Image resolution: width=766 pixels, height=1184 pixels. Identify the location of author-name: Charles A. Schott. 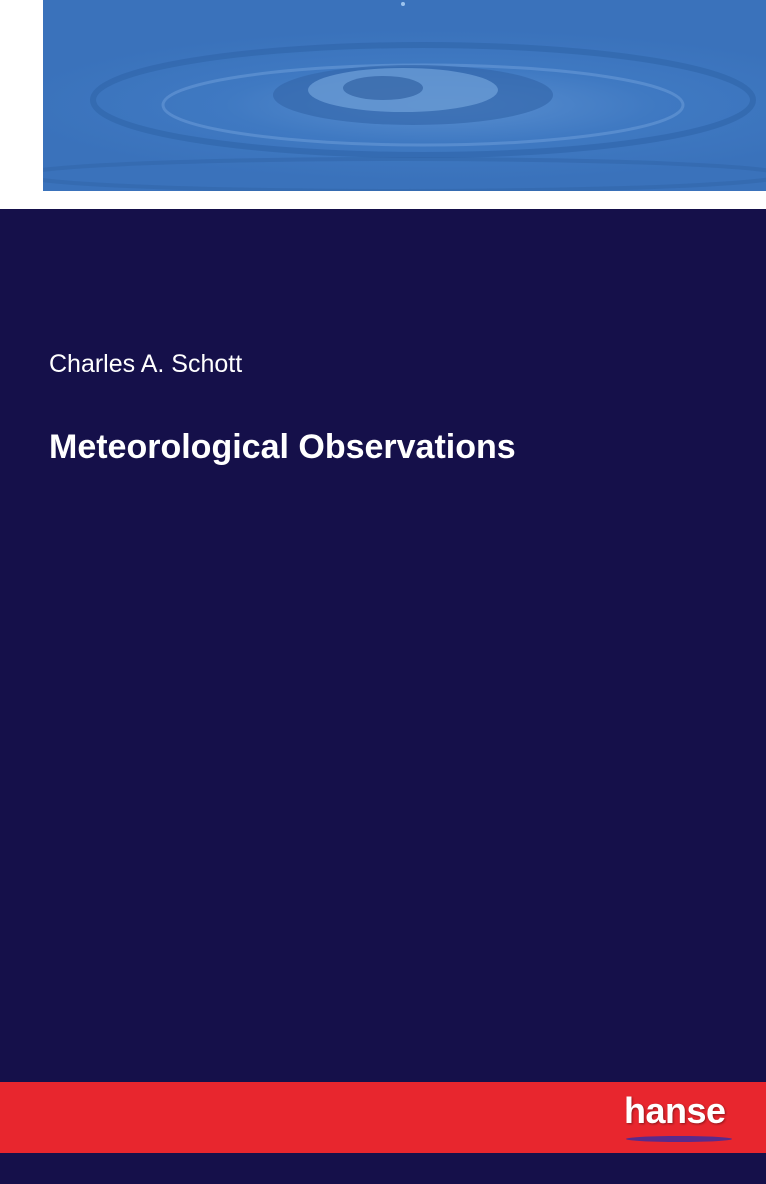
(146, 364).